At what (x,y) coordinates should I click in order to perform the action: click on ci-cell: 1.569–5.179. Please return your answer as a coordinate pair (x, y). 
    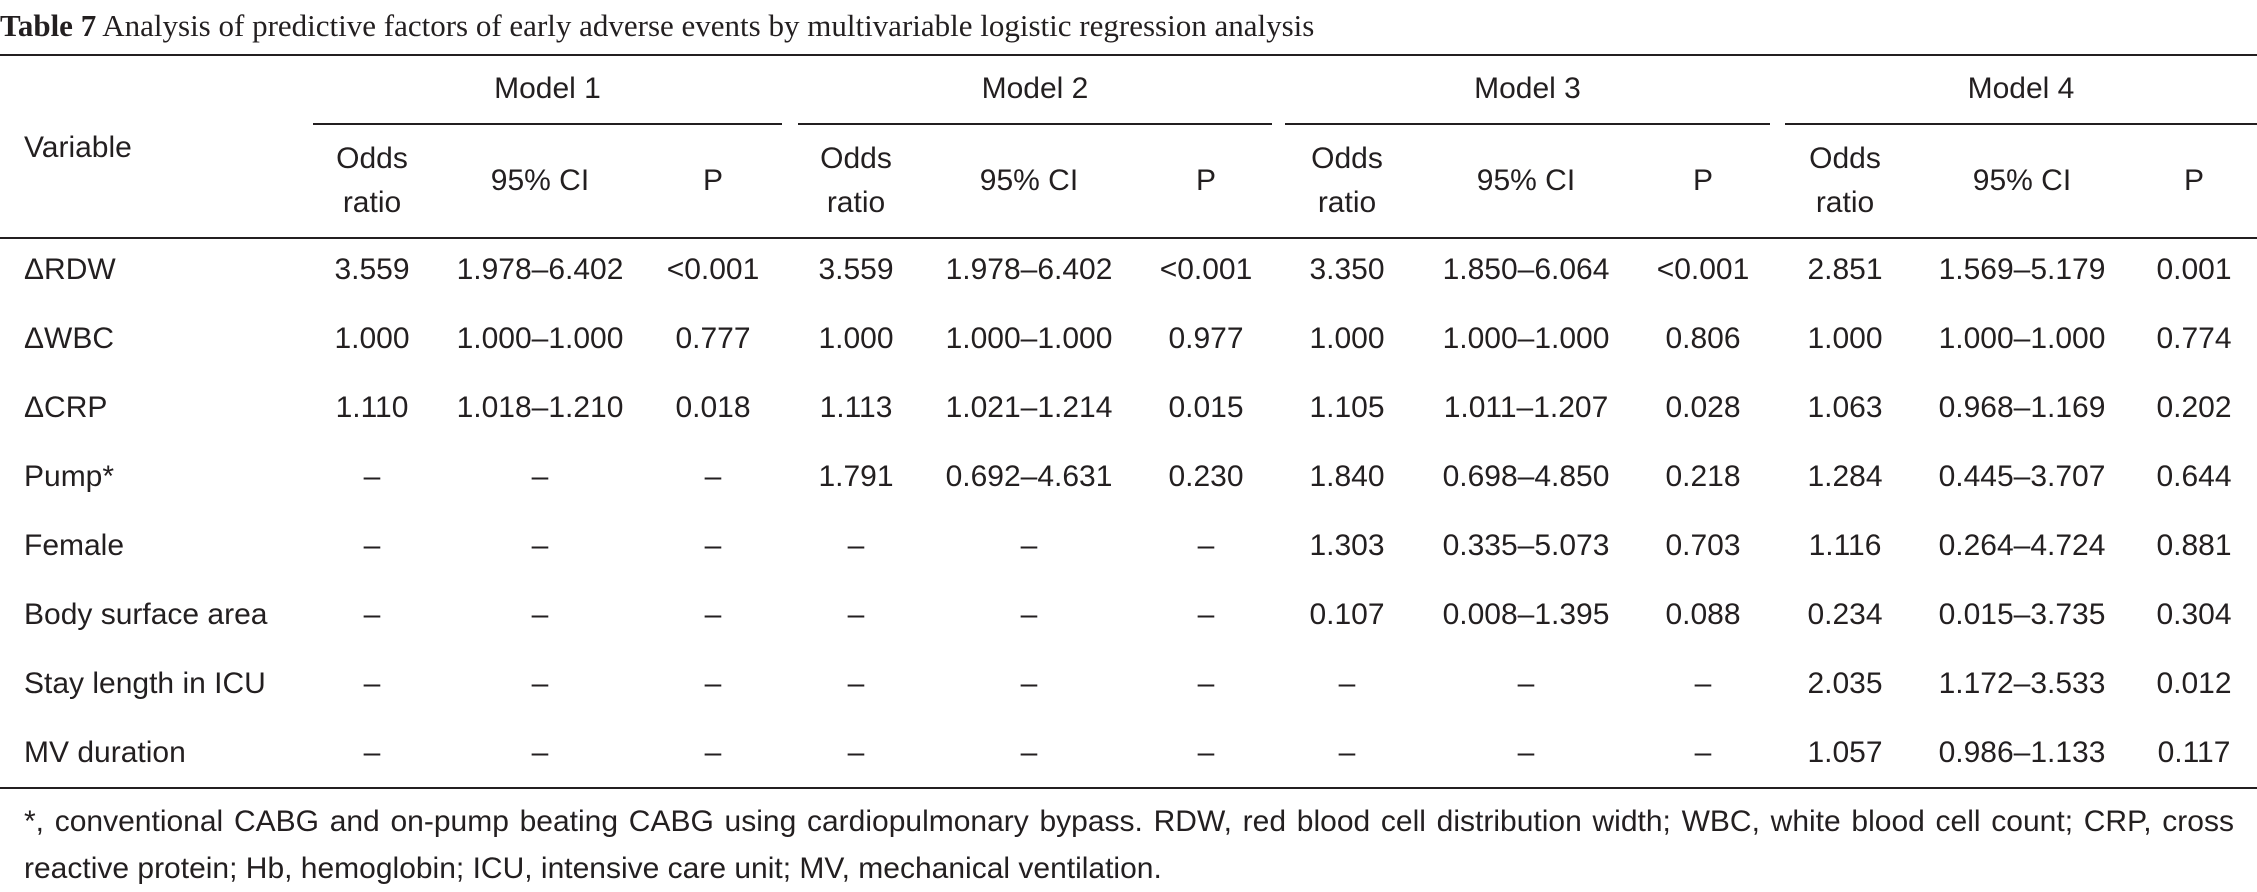
    Looking at the image, I should click on (2022, 269).